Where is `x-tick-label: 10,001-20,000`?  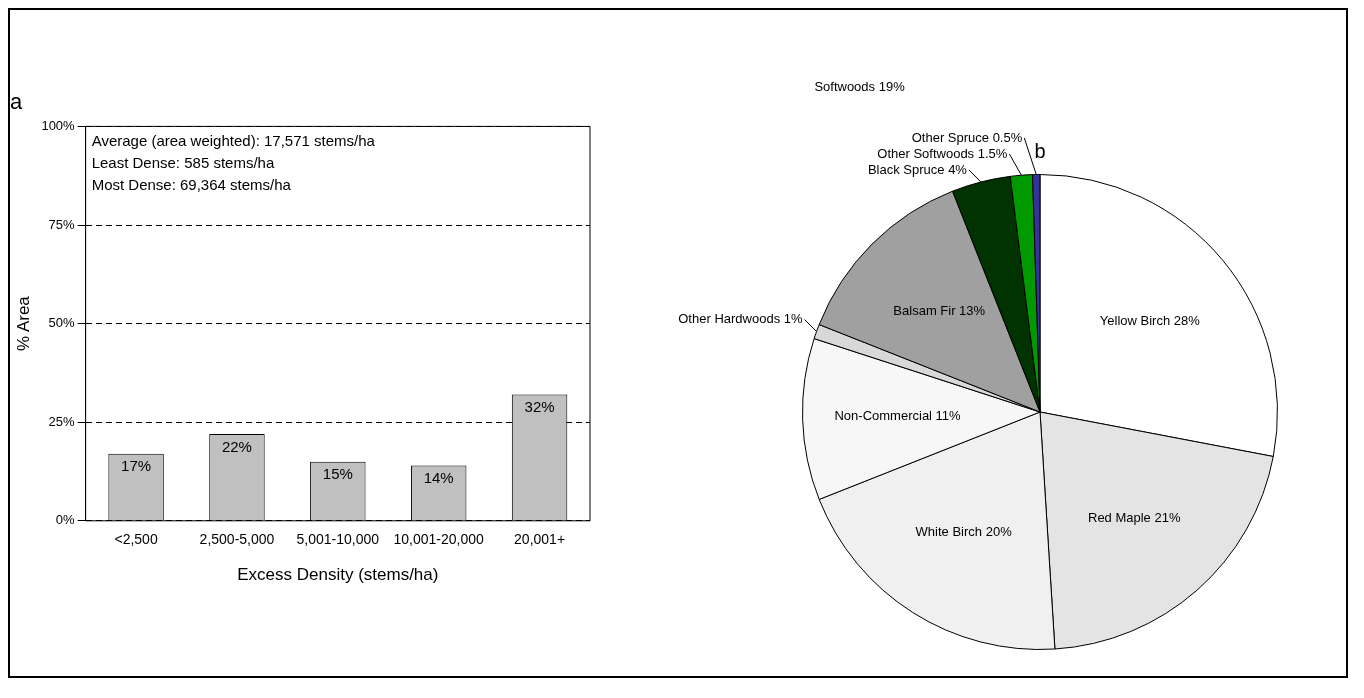 x-tick-label: 10,001-20,000 is located at coordinates (439, 539).